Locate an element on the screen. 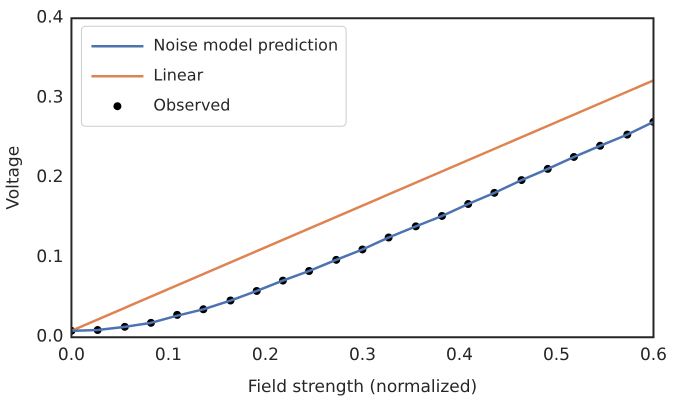 This screenshot has width=675, height=402. y-tick-label: 0.0 is located at coordinates (50, 336).